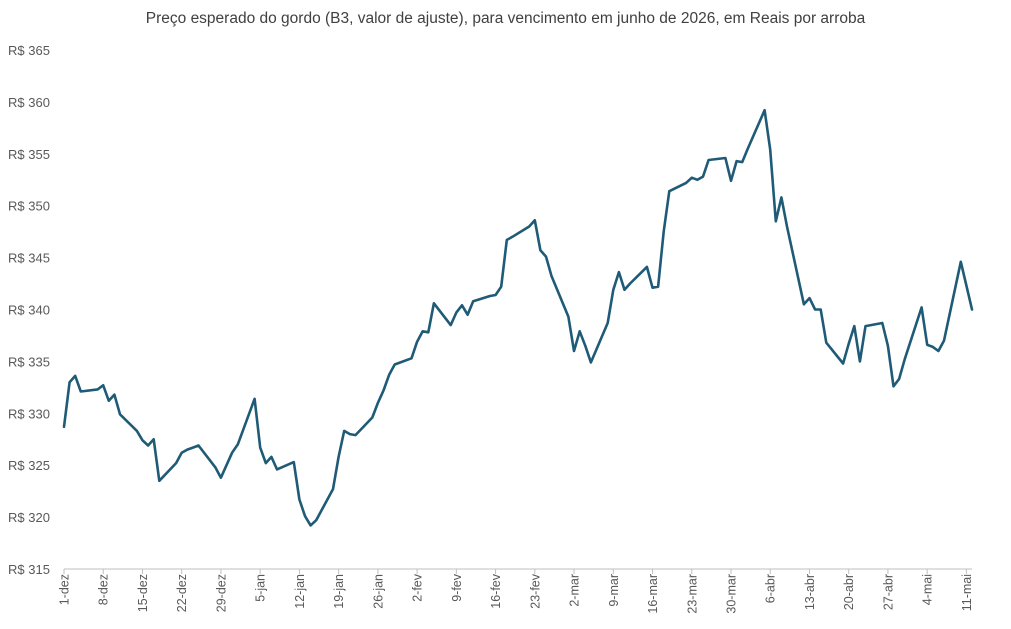 This screenshot has width=1011, height=629. What do you see at coordinates (221, 593) in the screenshot?
I see `x-tick-label: 29-dez` at bounding box center [221, 593].